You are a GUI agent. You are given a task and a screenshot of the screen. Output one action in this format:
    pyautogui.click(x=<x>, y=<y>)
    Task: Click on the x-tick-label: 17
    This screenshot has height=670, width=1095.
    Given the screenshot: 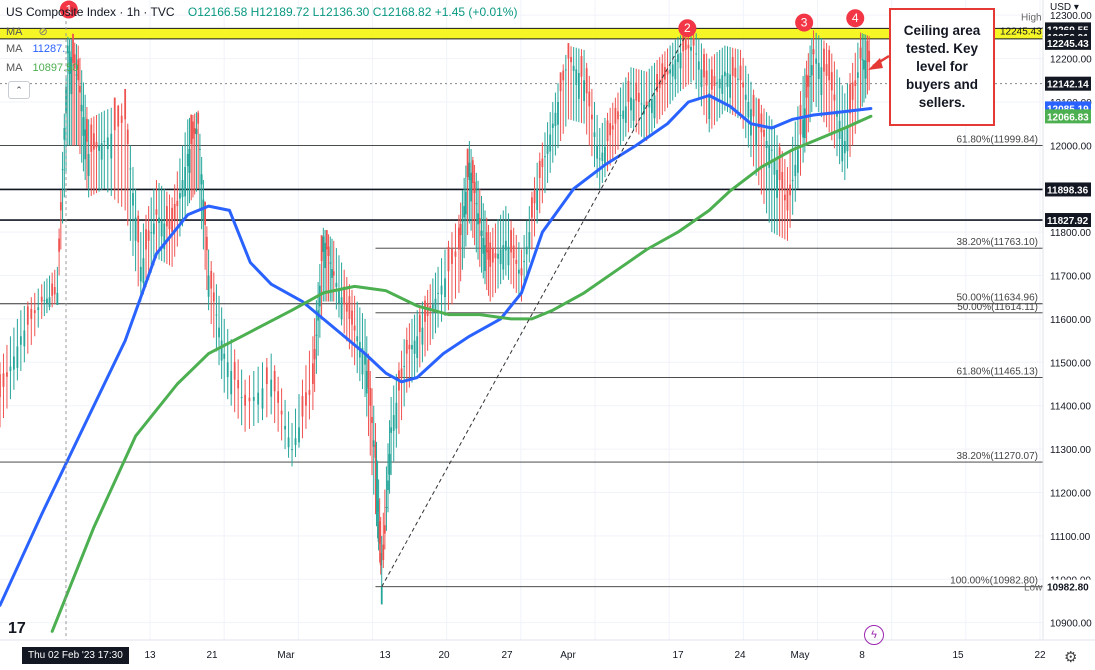 What is the action you would take?
    pyautogui.click(x=678, y=655)
    